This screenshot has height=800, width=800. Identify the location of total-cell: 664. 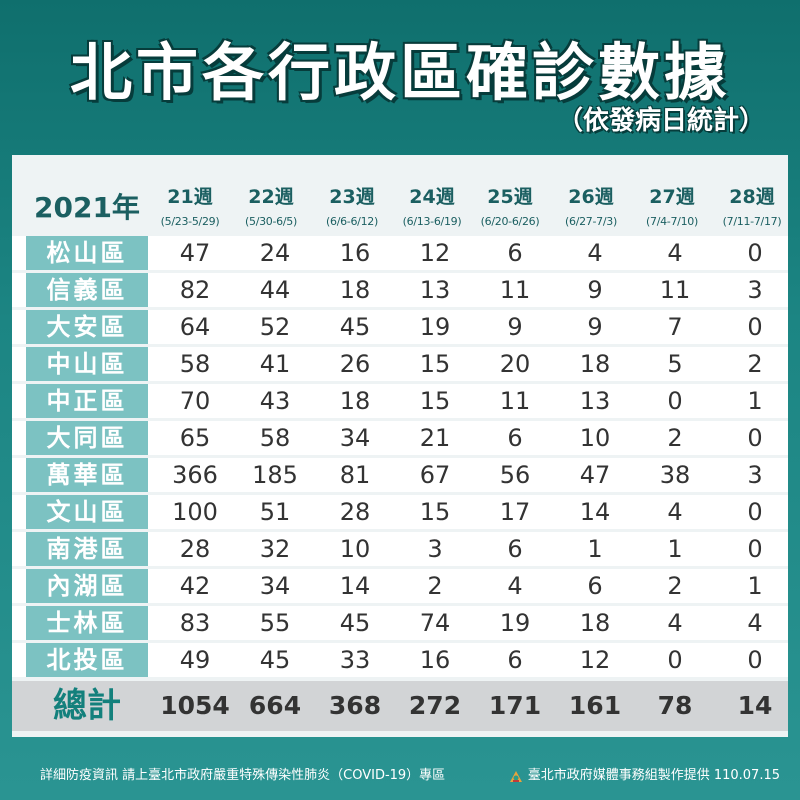
(275, 705).